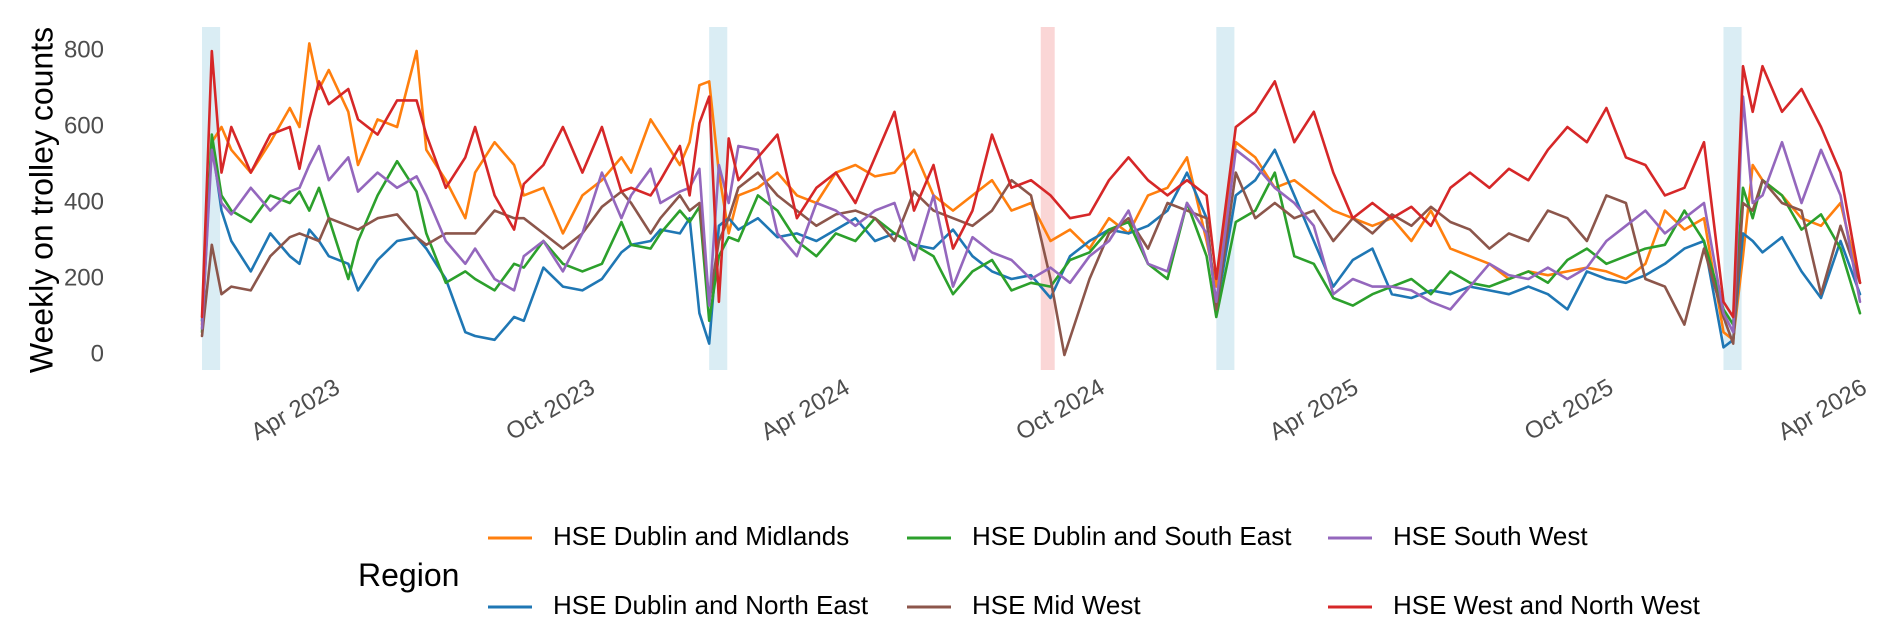 Image resolution: width=1891 pixels, height=638 pixels. I want to click on y-tick-label: 400, so click(84, 201).